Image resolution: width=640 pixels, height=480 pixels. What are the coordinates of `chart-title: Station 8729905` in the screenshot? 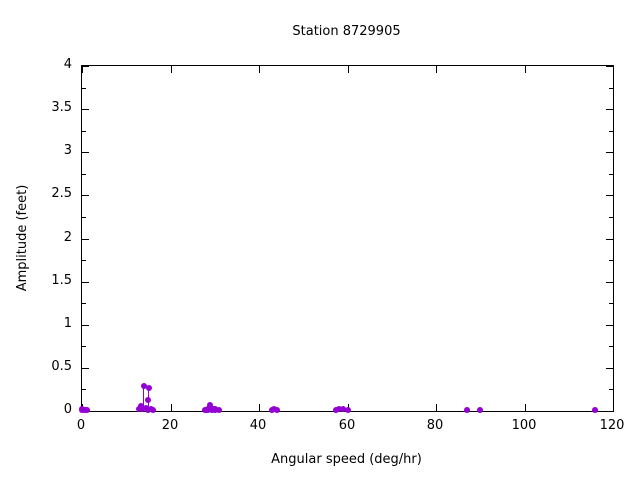 It's located at (346, 31).